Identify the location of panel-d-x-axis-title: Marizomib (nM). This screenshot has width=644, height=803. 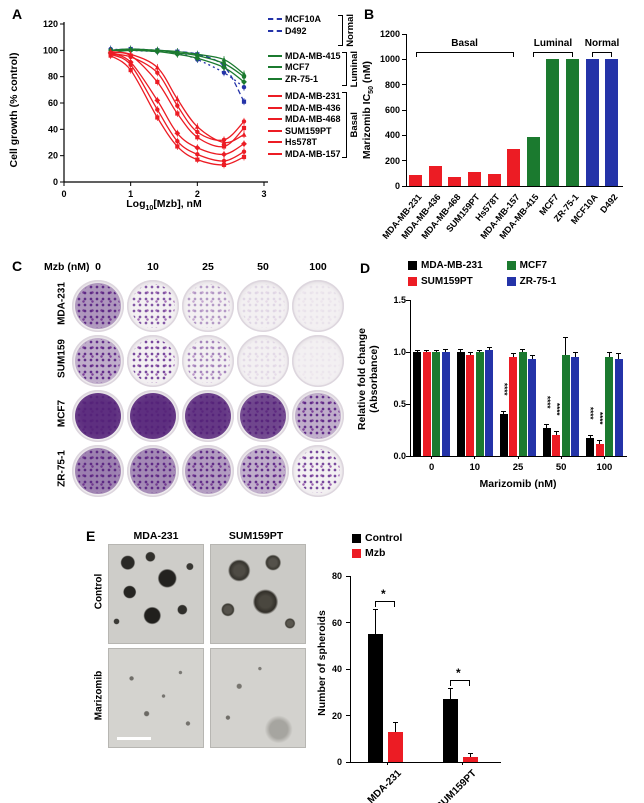
(518, 484).